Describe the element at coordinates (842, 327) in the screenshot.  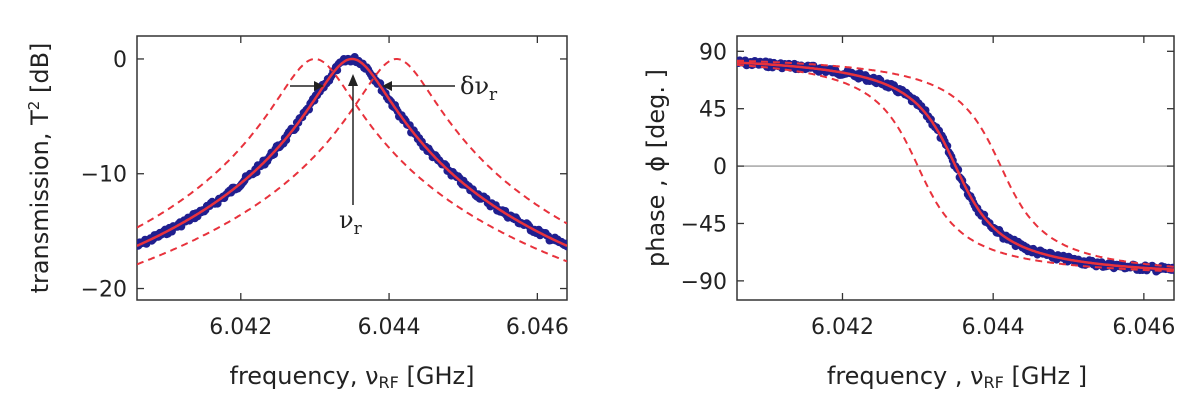
I see `phase-xtick-label: 6.042` at that location.